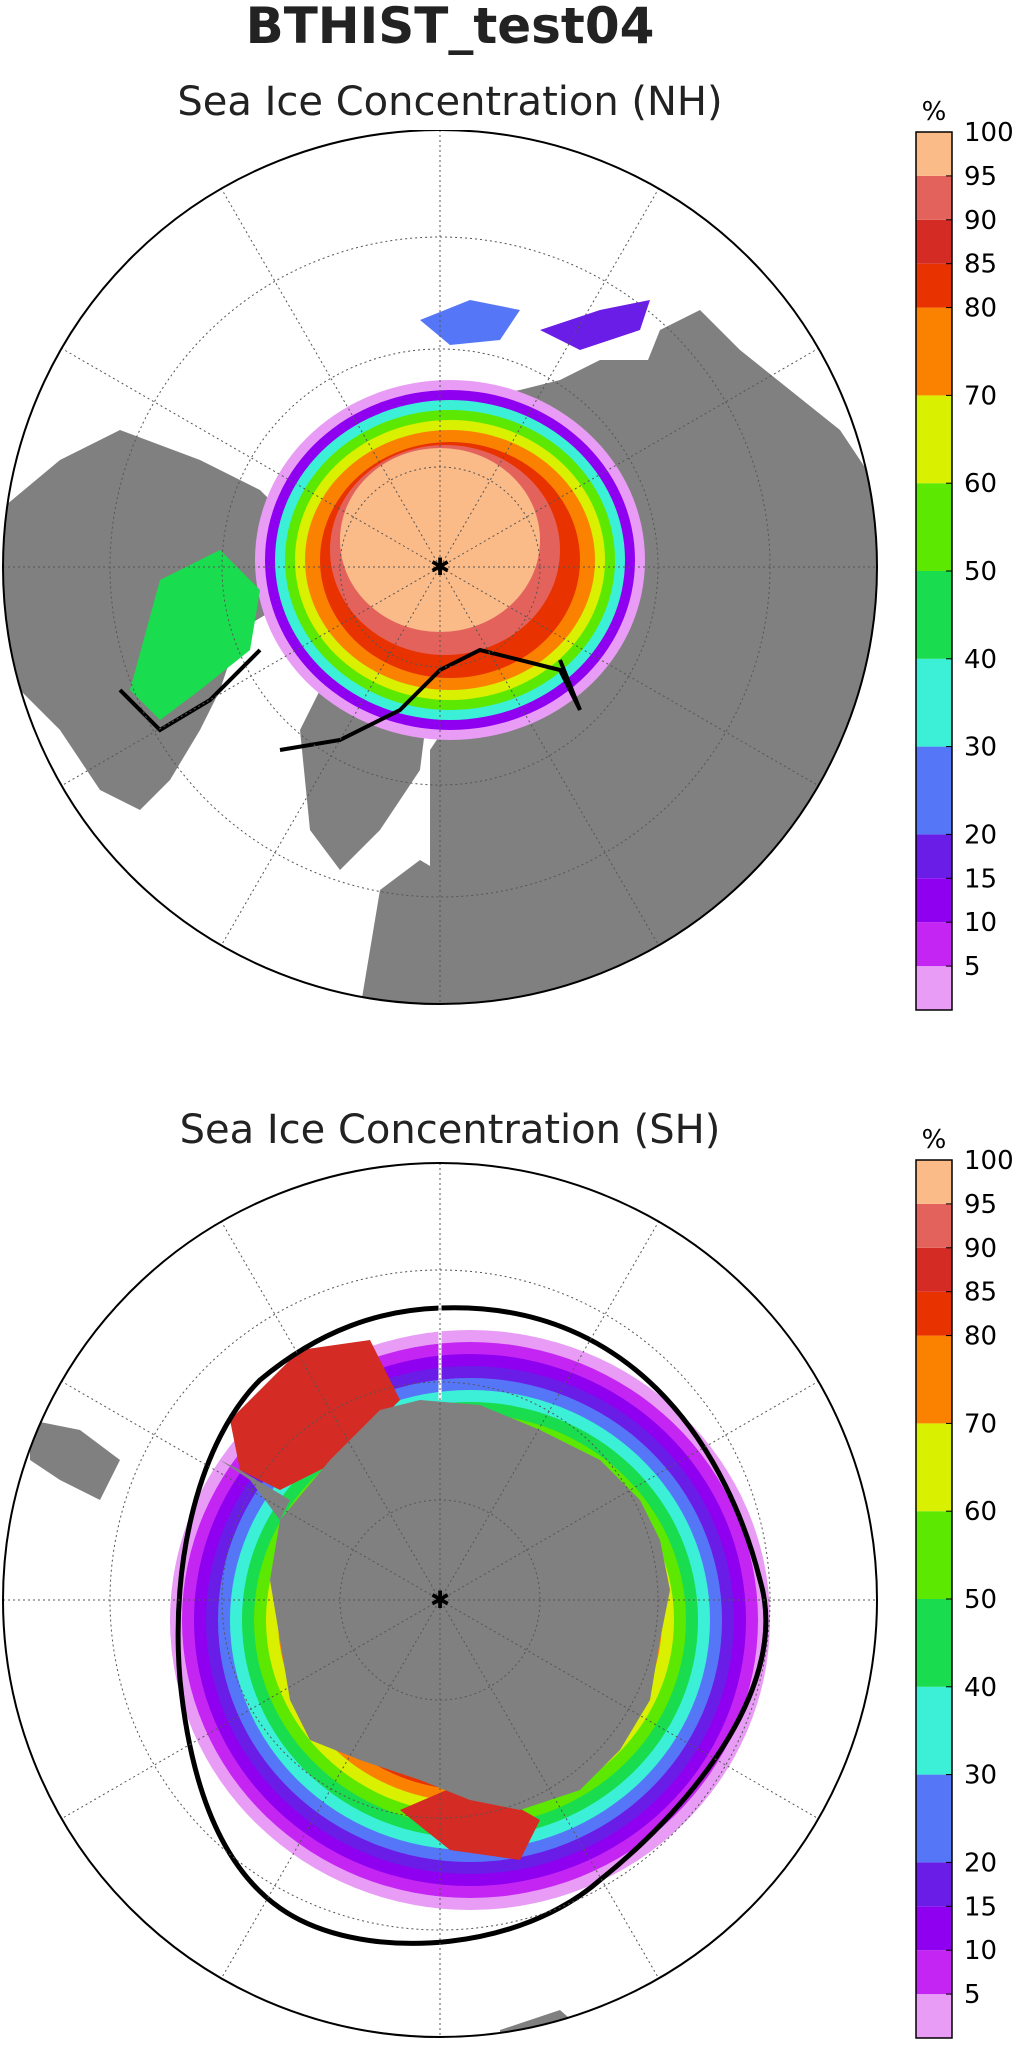  What do you see at coordinates (980, 1863) in the screenshot?
I see `sh-colorbar-tick-label: 20` at bounding box center [980, 1863].